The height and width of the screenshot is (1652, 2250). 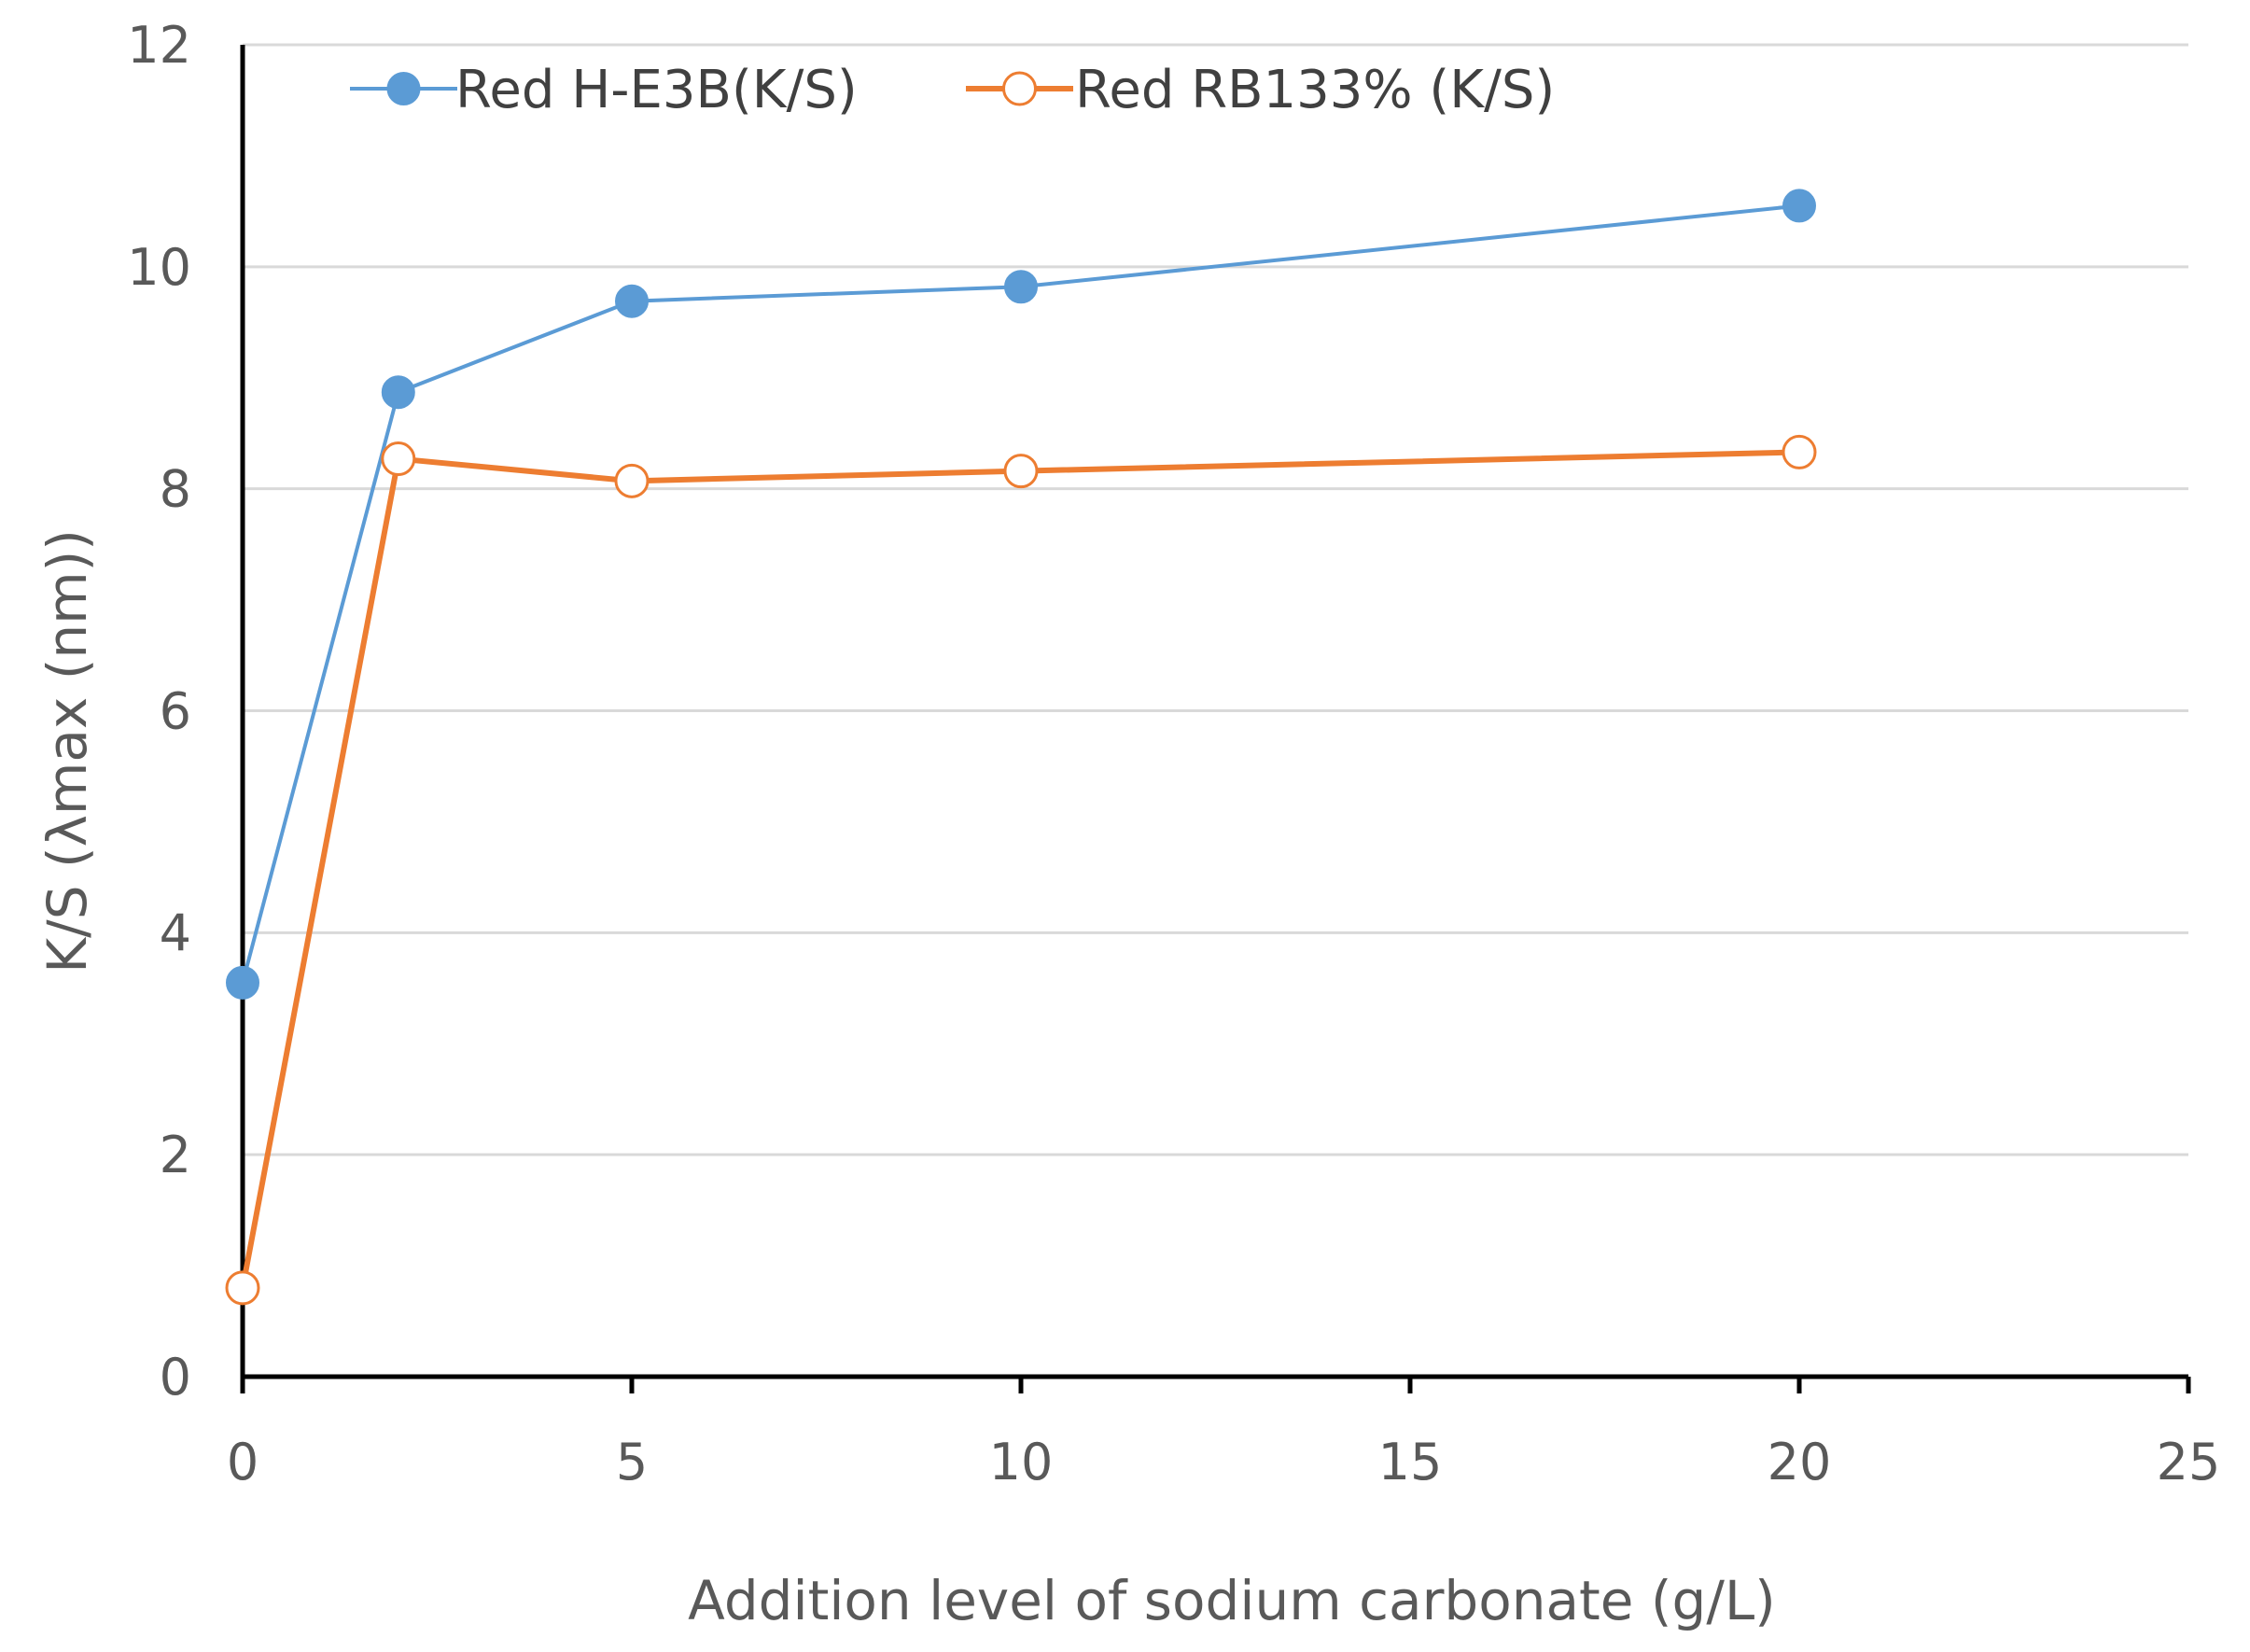 I want to click on x-tick-label-20: 20, so click(x=1800, y=1462).